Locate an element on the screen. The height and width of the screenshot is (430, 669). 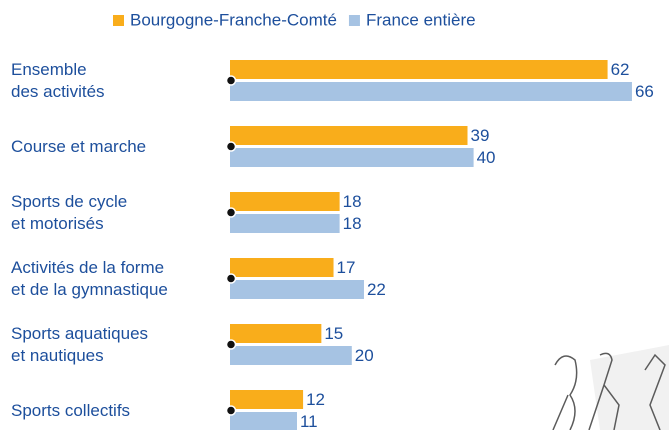
category-label: Sports de cycle et motorisés is located at coordinates (69, 212).